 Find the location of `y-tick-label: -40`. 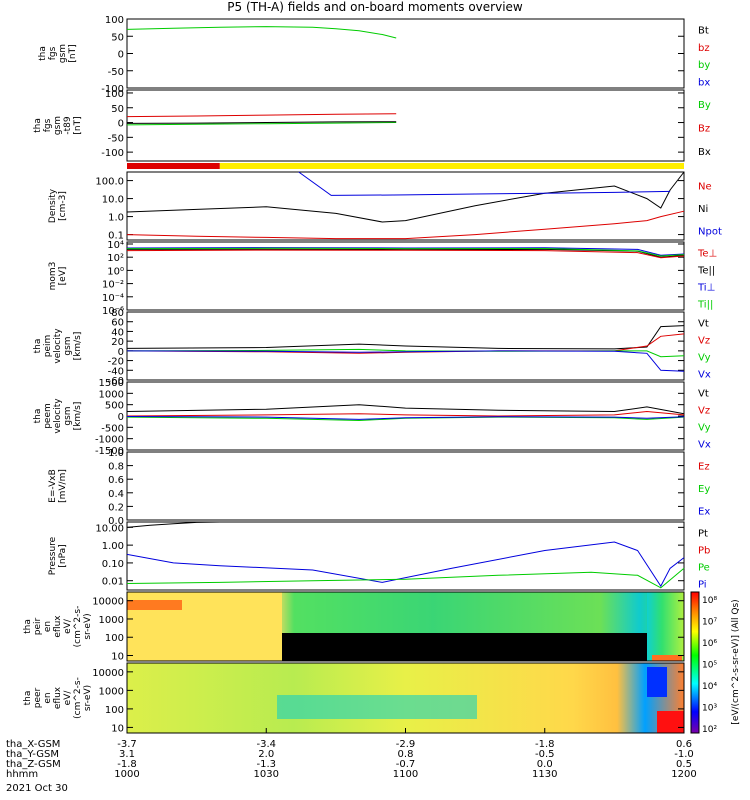

y-tick-label: -40 is located at coordinates (116, 371).